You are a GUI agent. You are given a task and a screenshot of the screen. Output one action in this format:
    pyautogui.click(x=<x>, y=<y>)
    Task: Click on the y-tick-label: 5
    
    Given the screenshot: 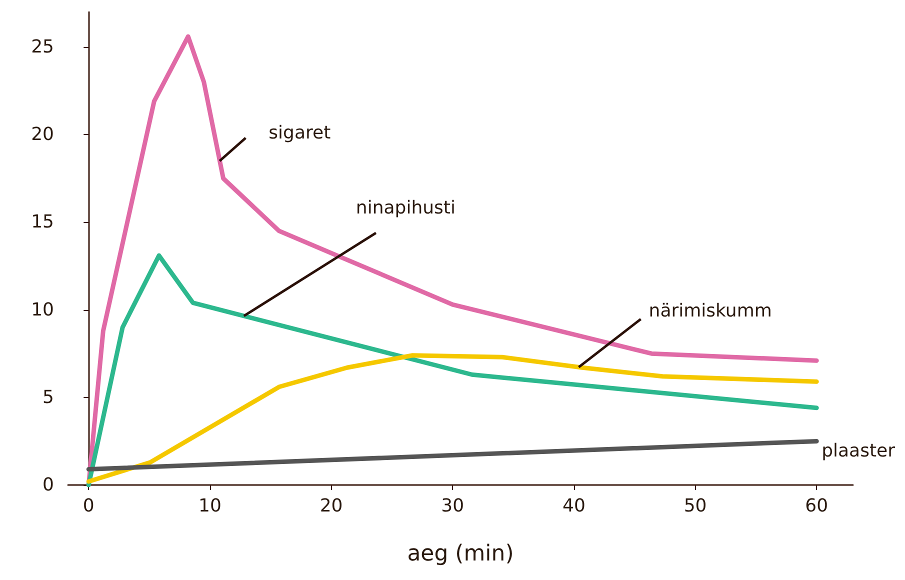 What is the action you would take?
    pyautogui.click(x=48, y=397)
    